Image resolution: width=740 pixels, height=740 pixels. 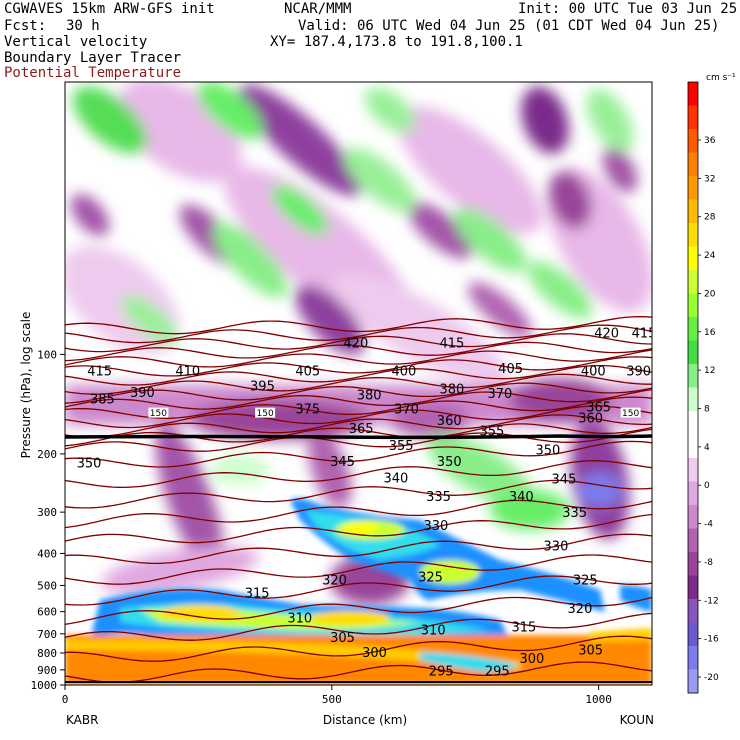 I want to click on theta-label: 335, so click(x=438, y=497).